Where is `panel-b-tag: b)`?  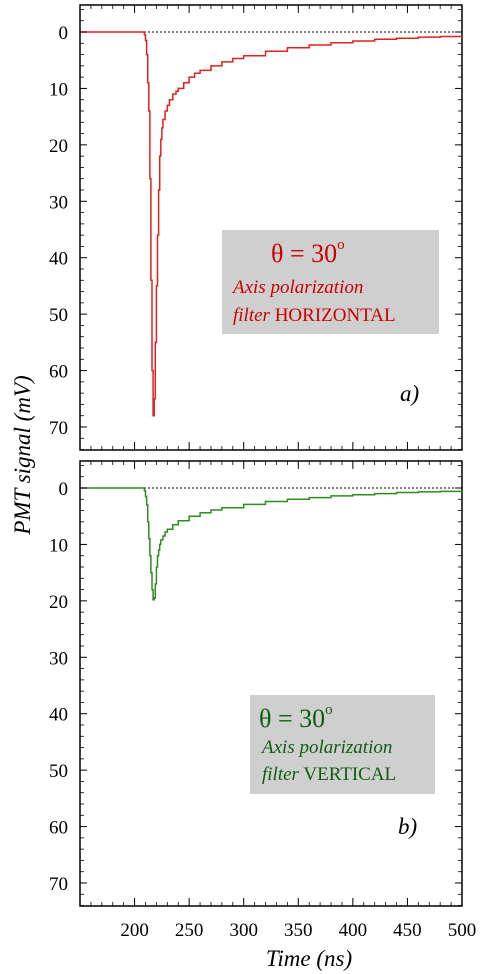
panel-b-tag: b) is located at coordinates (407, 826).